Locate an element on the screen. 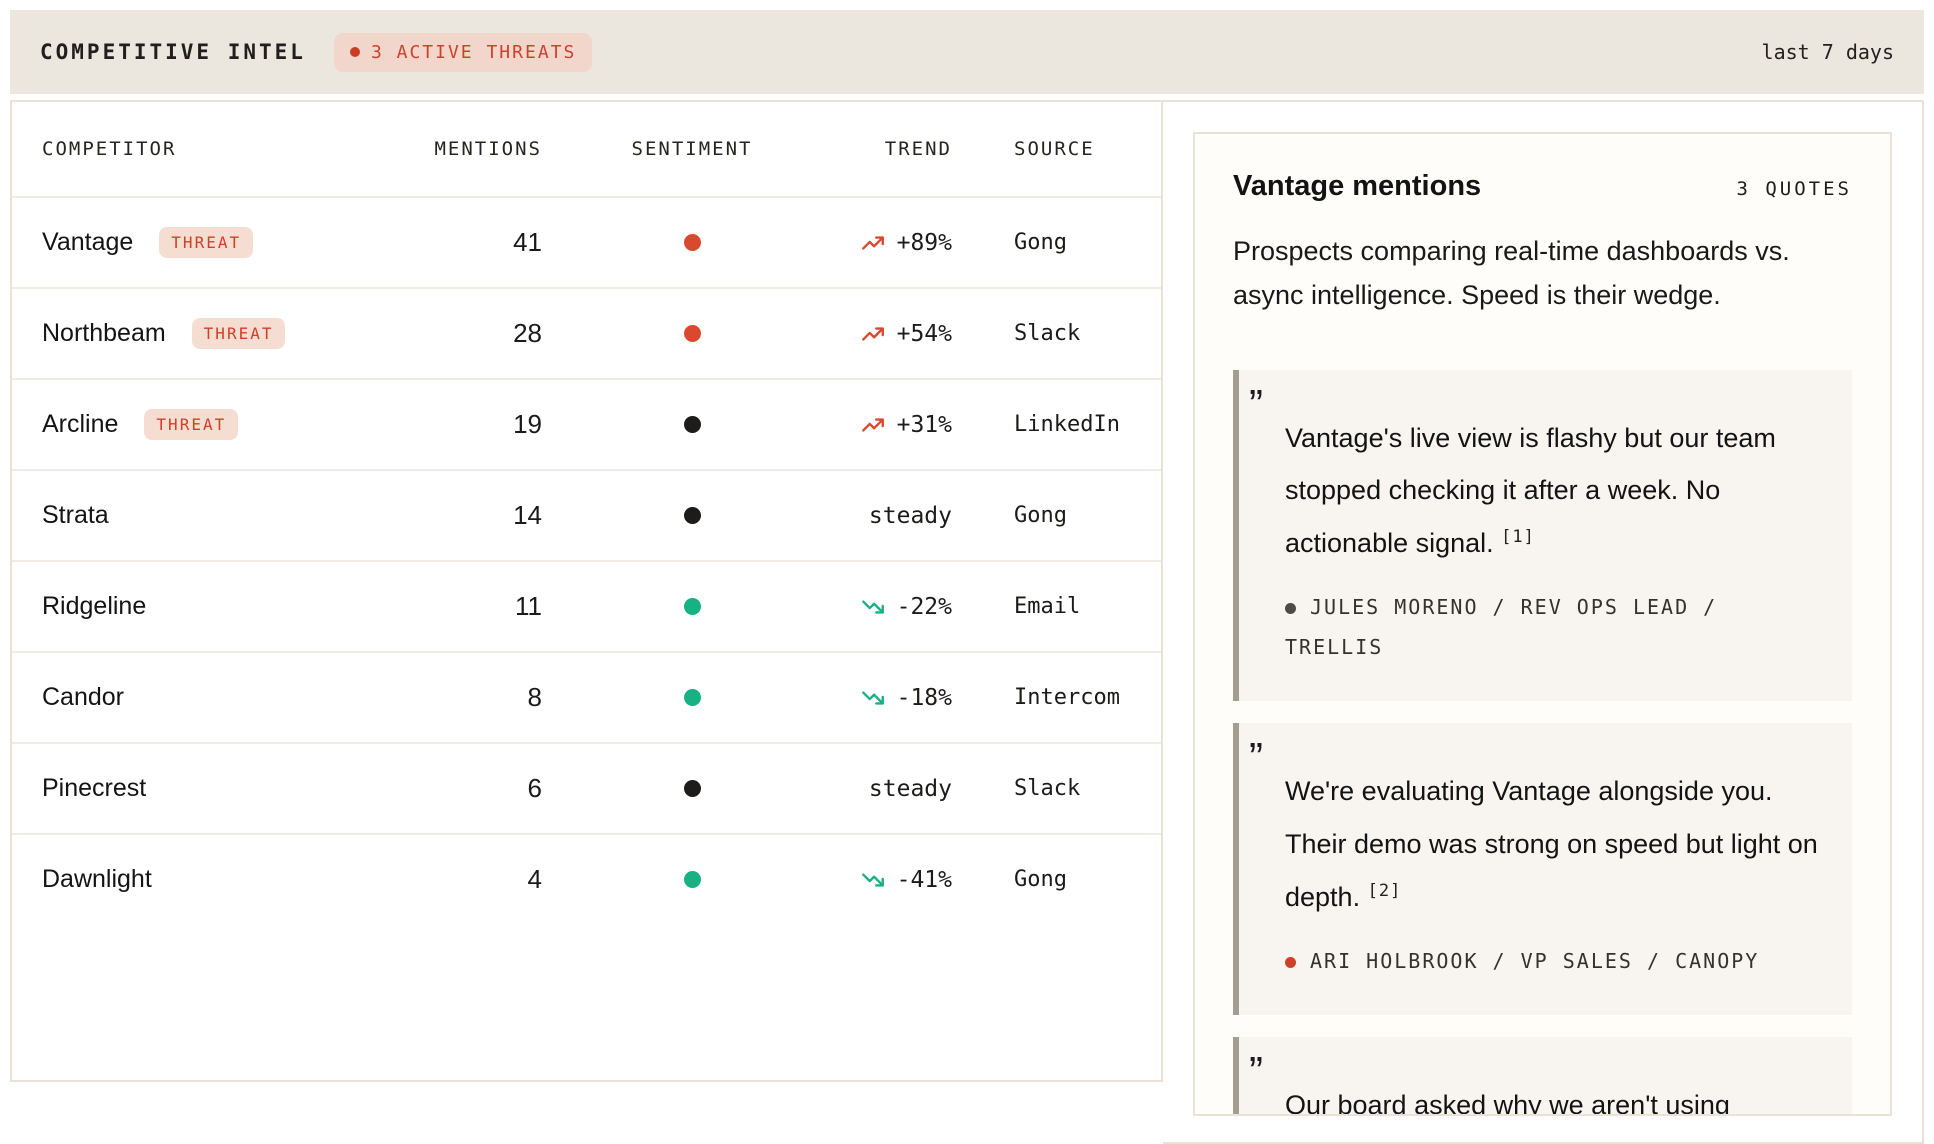 The height and width of the screenshot is (1144, 1934). trend-value: -41% is located at coordinates (924, 879).